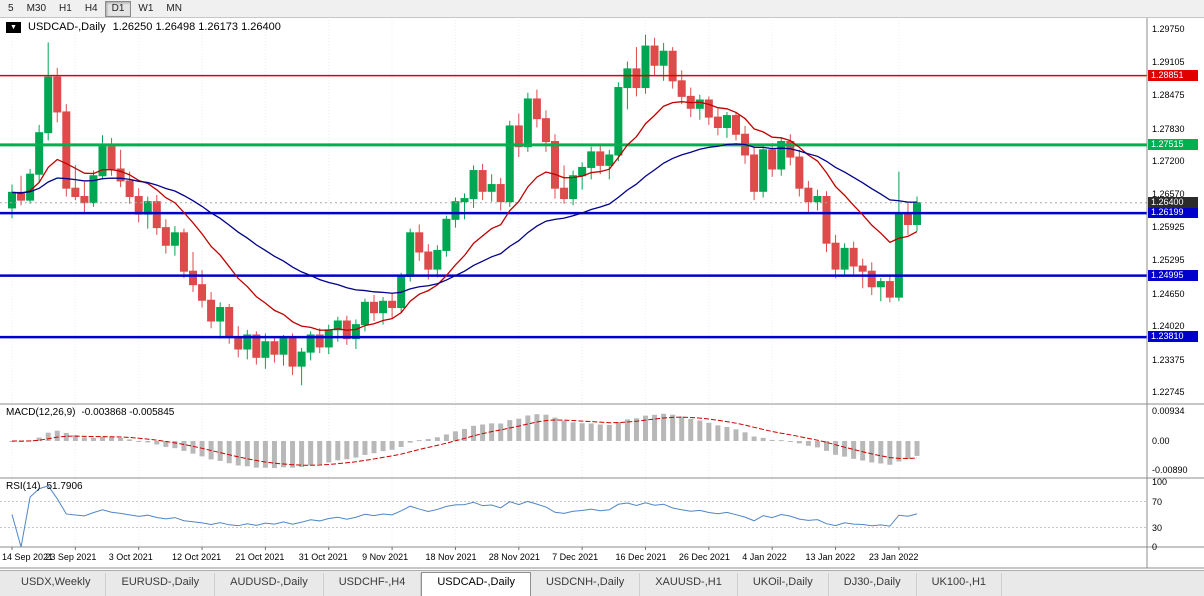 The width and height of the screenshot is (1204, 596). Describe the element at coordinates (36, 8) in the screenshot. I see `timeframe-button-M30: M30` at that location.